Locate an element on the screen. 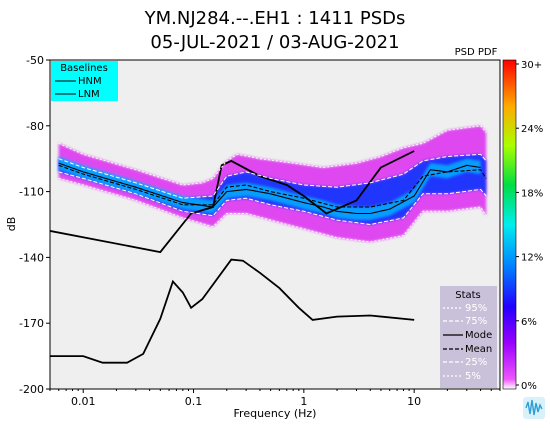 The image size is (550, 430). y-tick-label: -170 is located at coordinates (31, 323).